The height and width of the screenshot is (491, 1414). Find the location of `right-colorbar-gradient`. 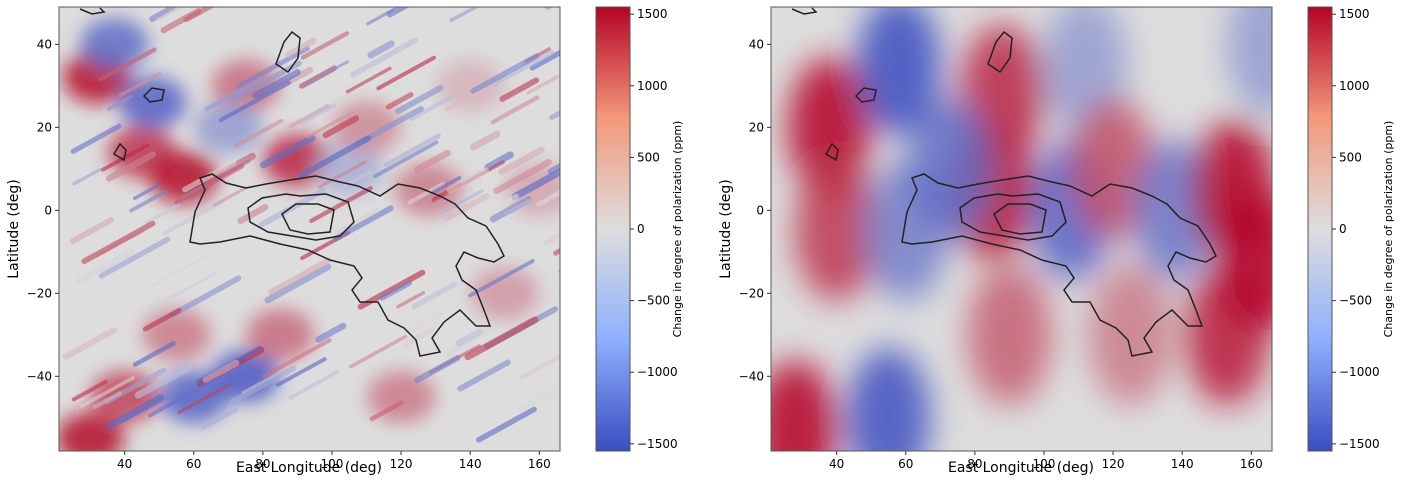

right-colorbar-gradient is located at coordinates (1320, 229).